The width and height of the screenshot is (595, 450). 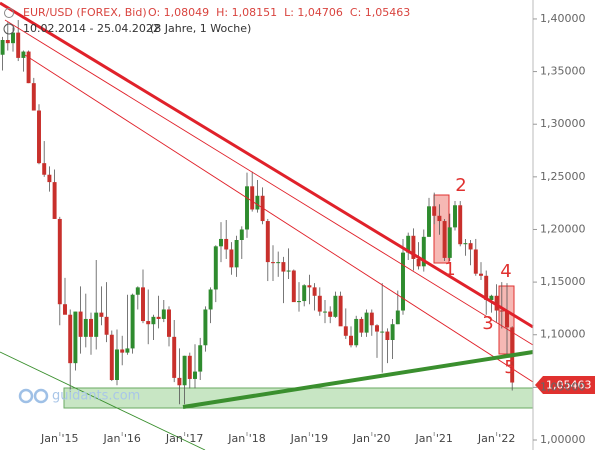 I want to click on y-tick-label: 1,15000, so click(x=563, y=281).